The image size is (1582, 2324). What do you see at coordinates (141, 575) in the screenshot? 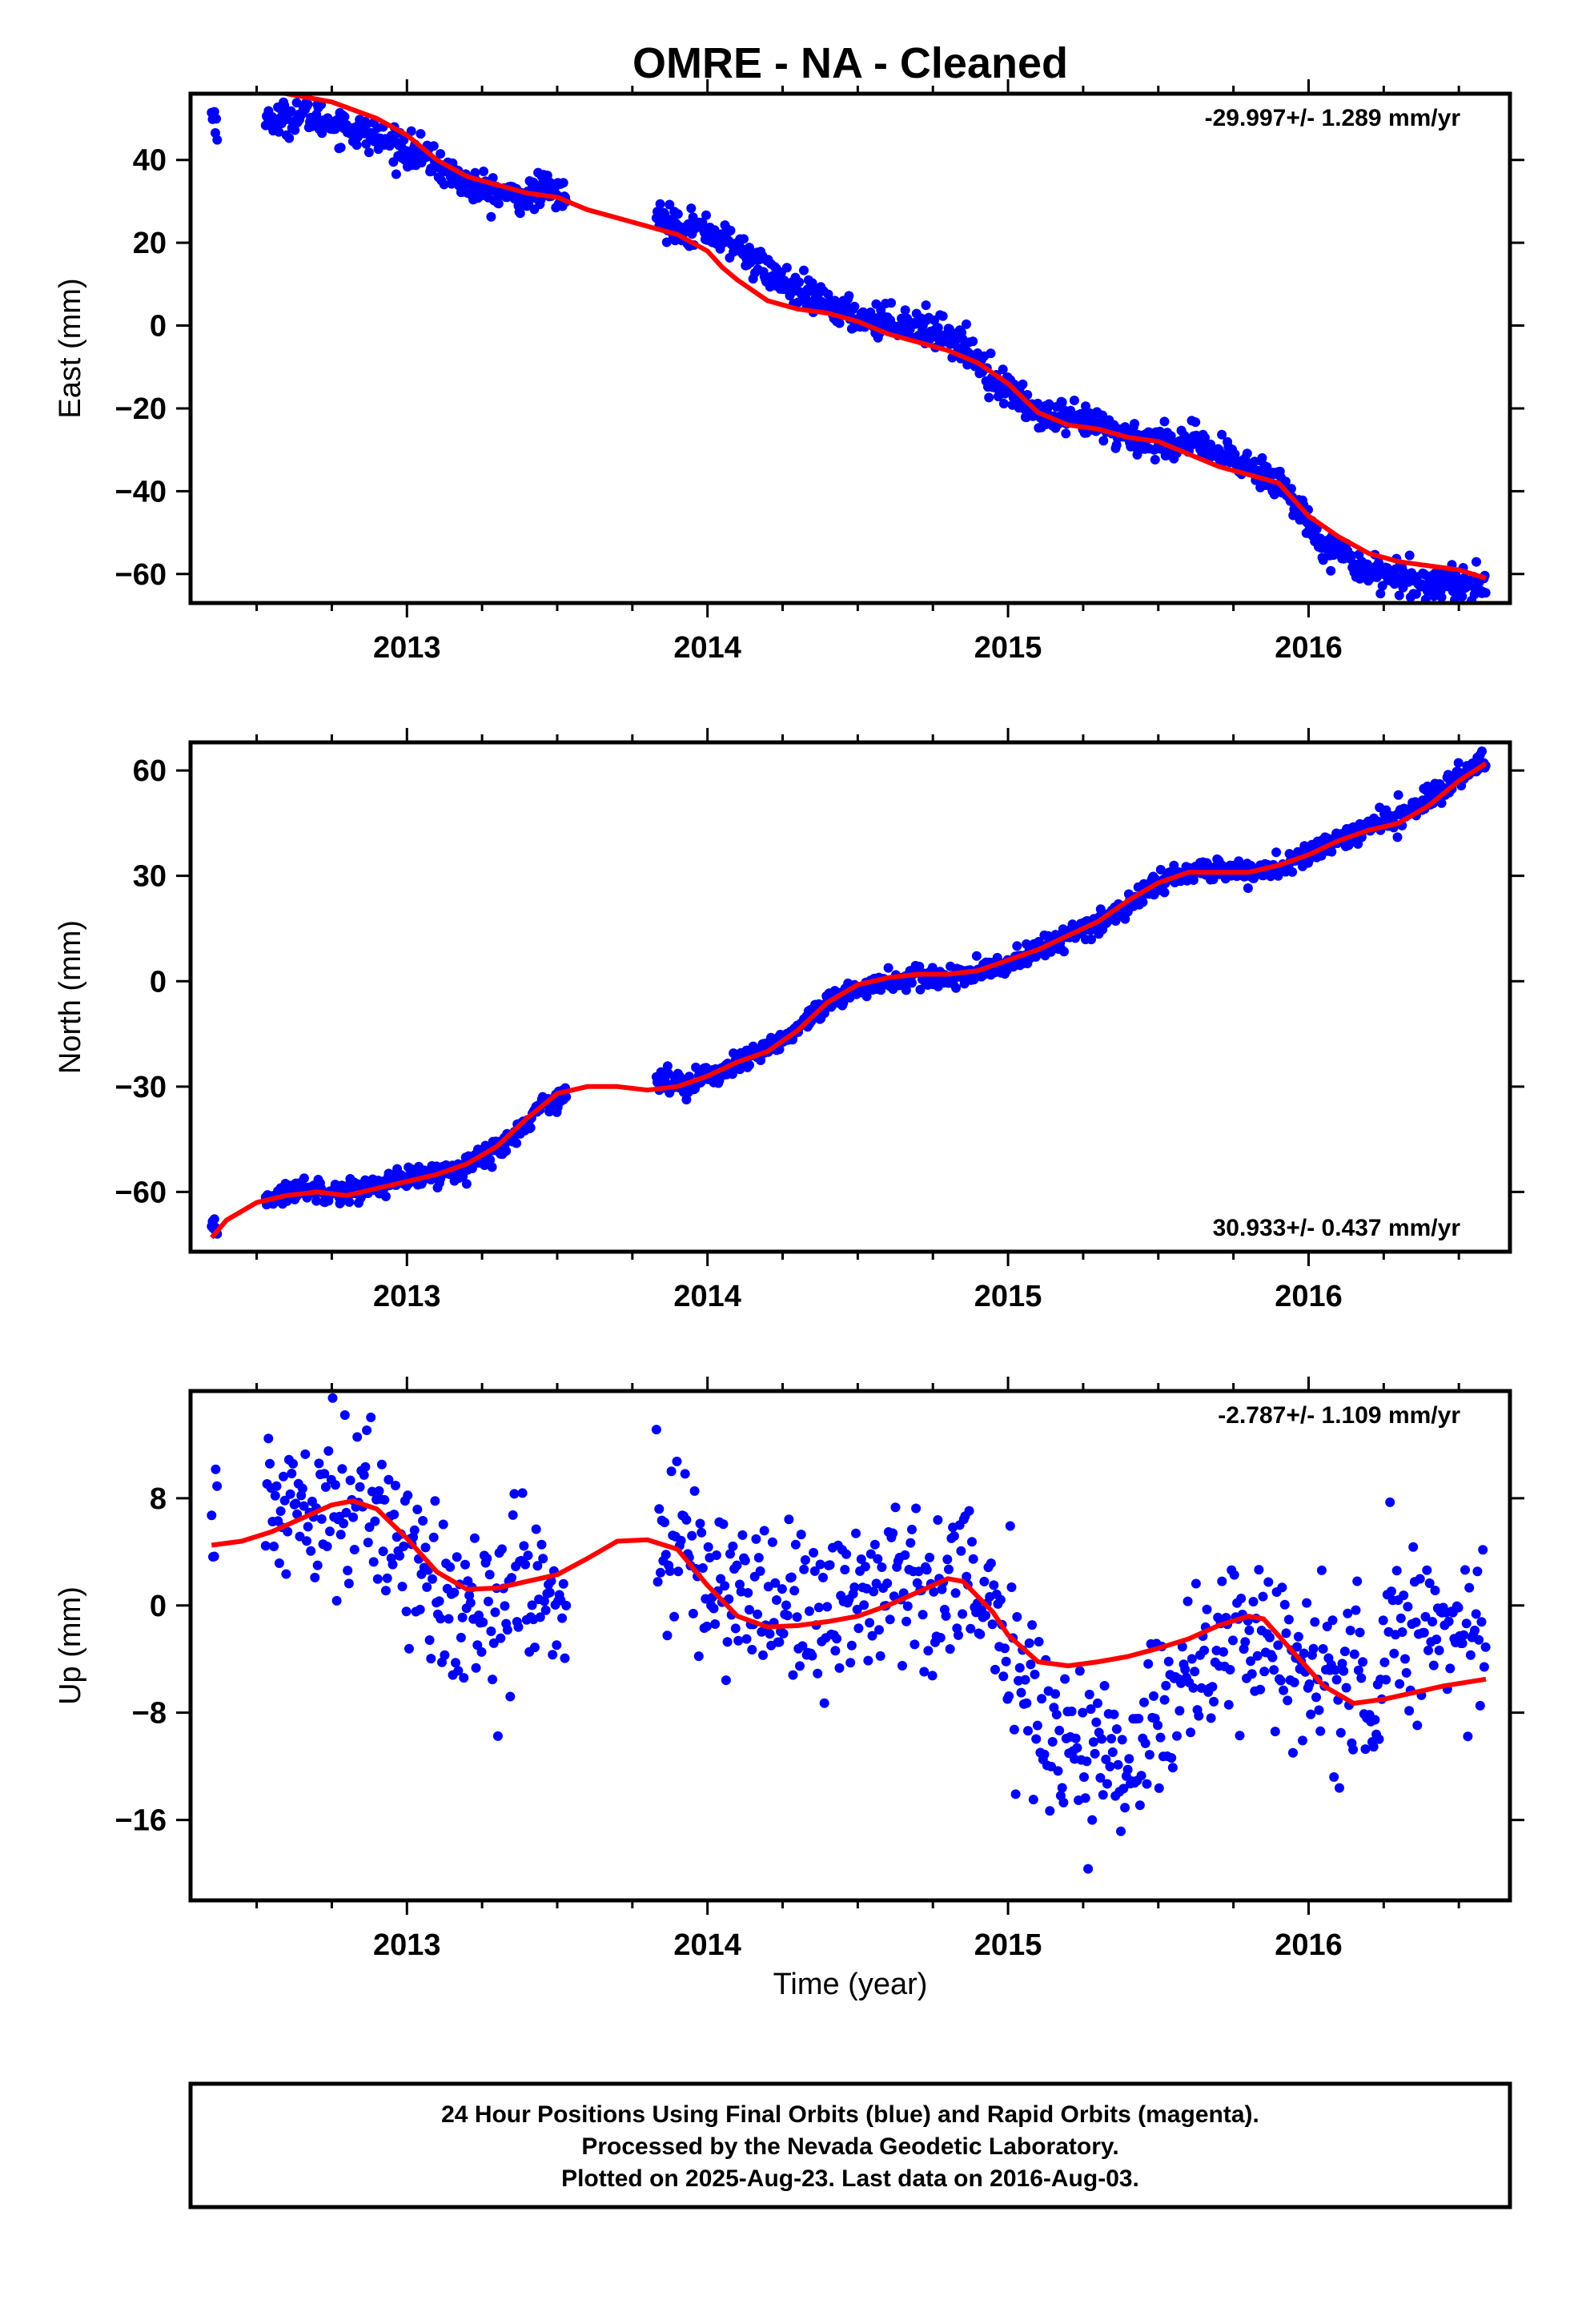
I see `y-tick-label: −60` at bounding box center [141, 575].